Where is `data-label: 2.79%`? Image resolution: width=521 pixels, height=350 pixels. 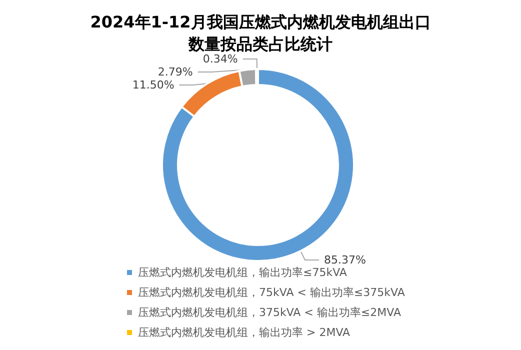 data-label: 2.79% is located at coordinates (175, 72).